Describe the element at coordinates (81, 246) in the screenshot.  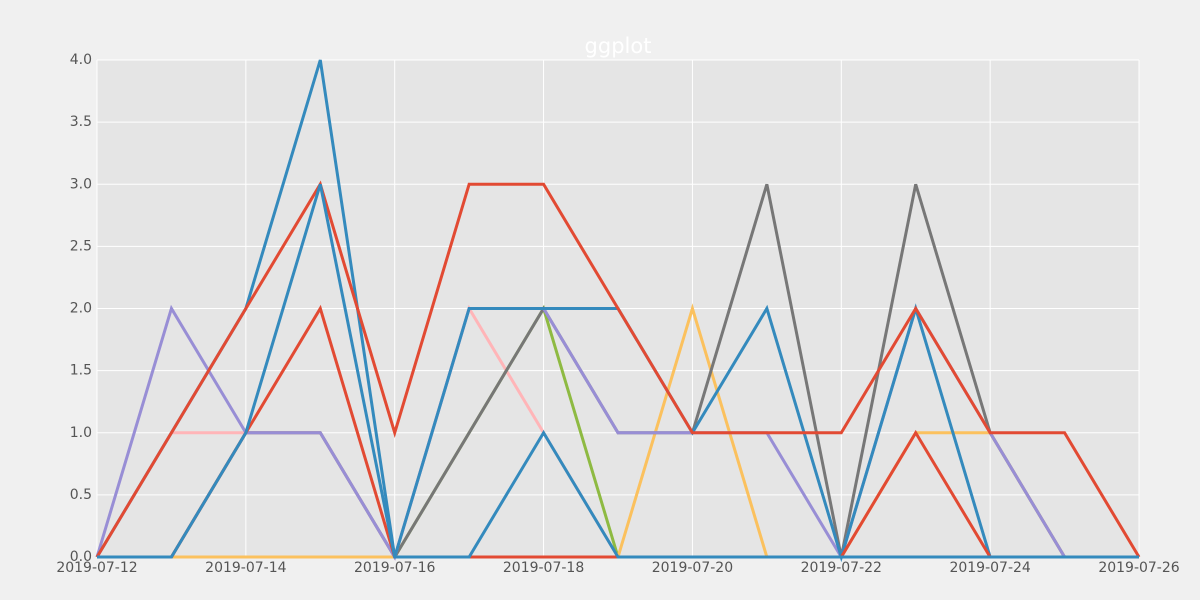
I see `y-tick-label: 2.5` at that location.